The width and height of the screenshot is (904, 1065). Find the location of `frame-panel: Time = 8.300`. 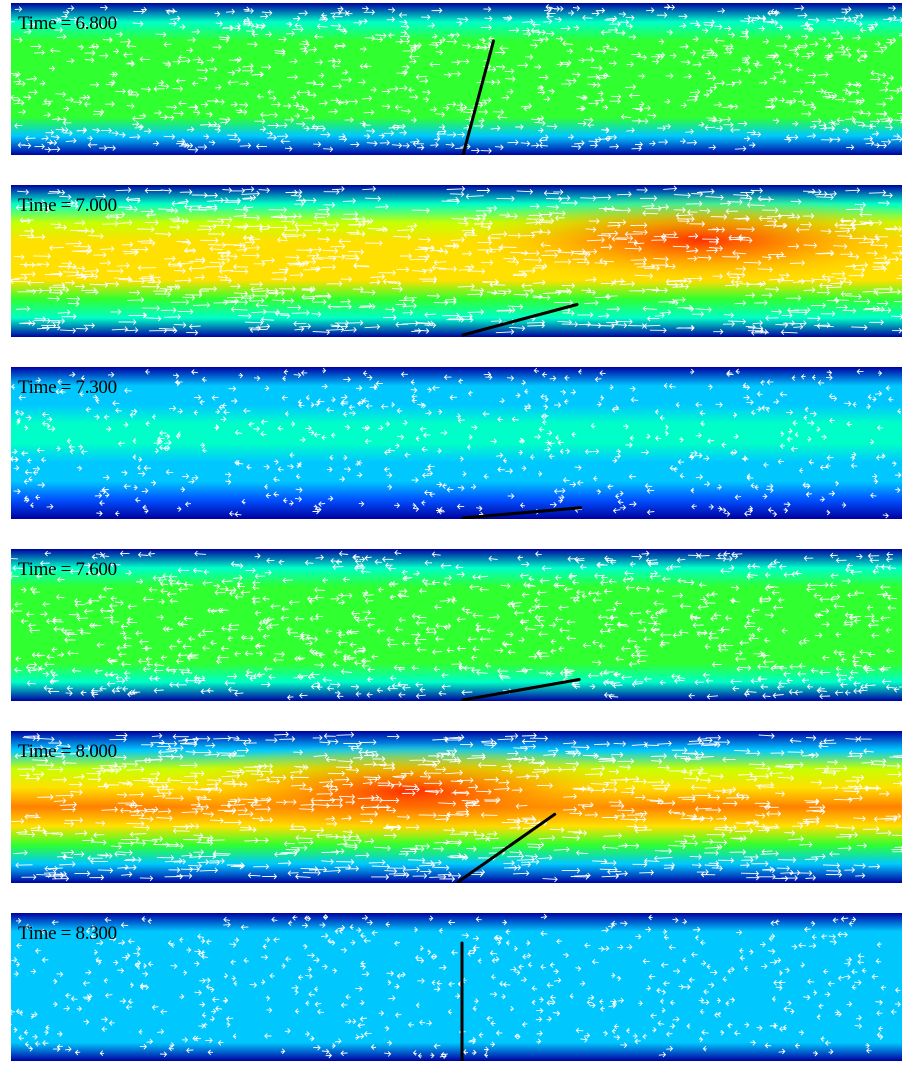

frame-panel: Time = 8.300 is located at coordinates (456, 989).